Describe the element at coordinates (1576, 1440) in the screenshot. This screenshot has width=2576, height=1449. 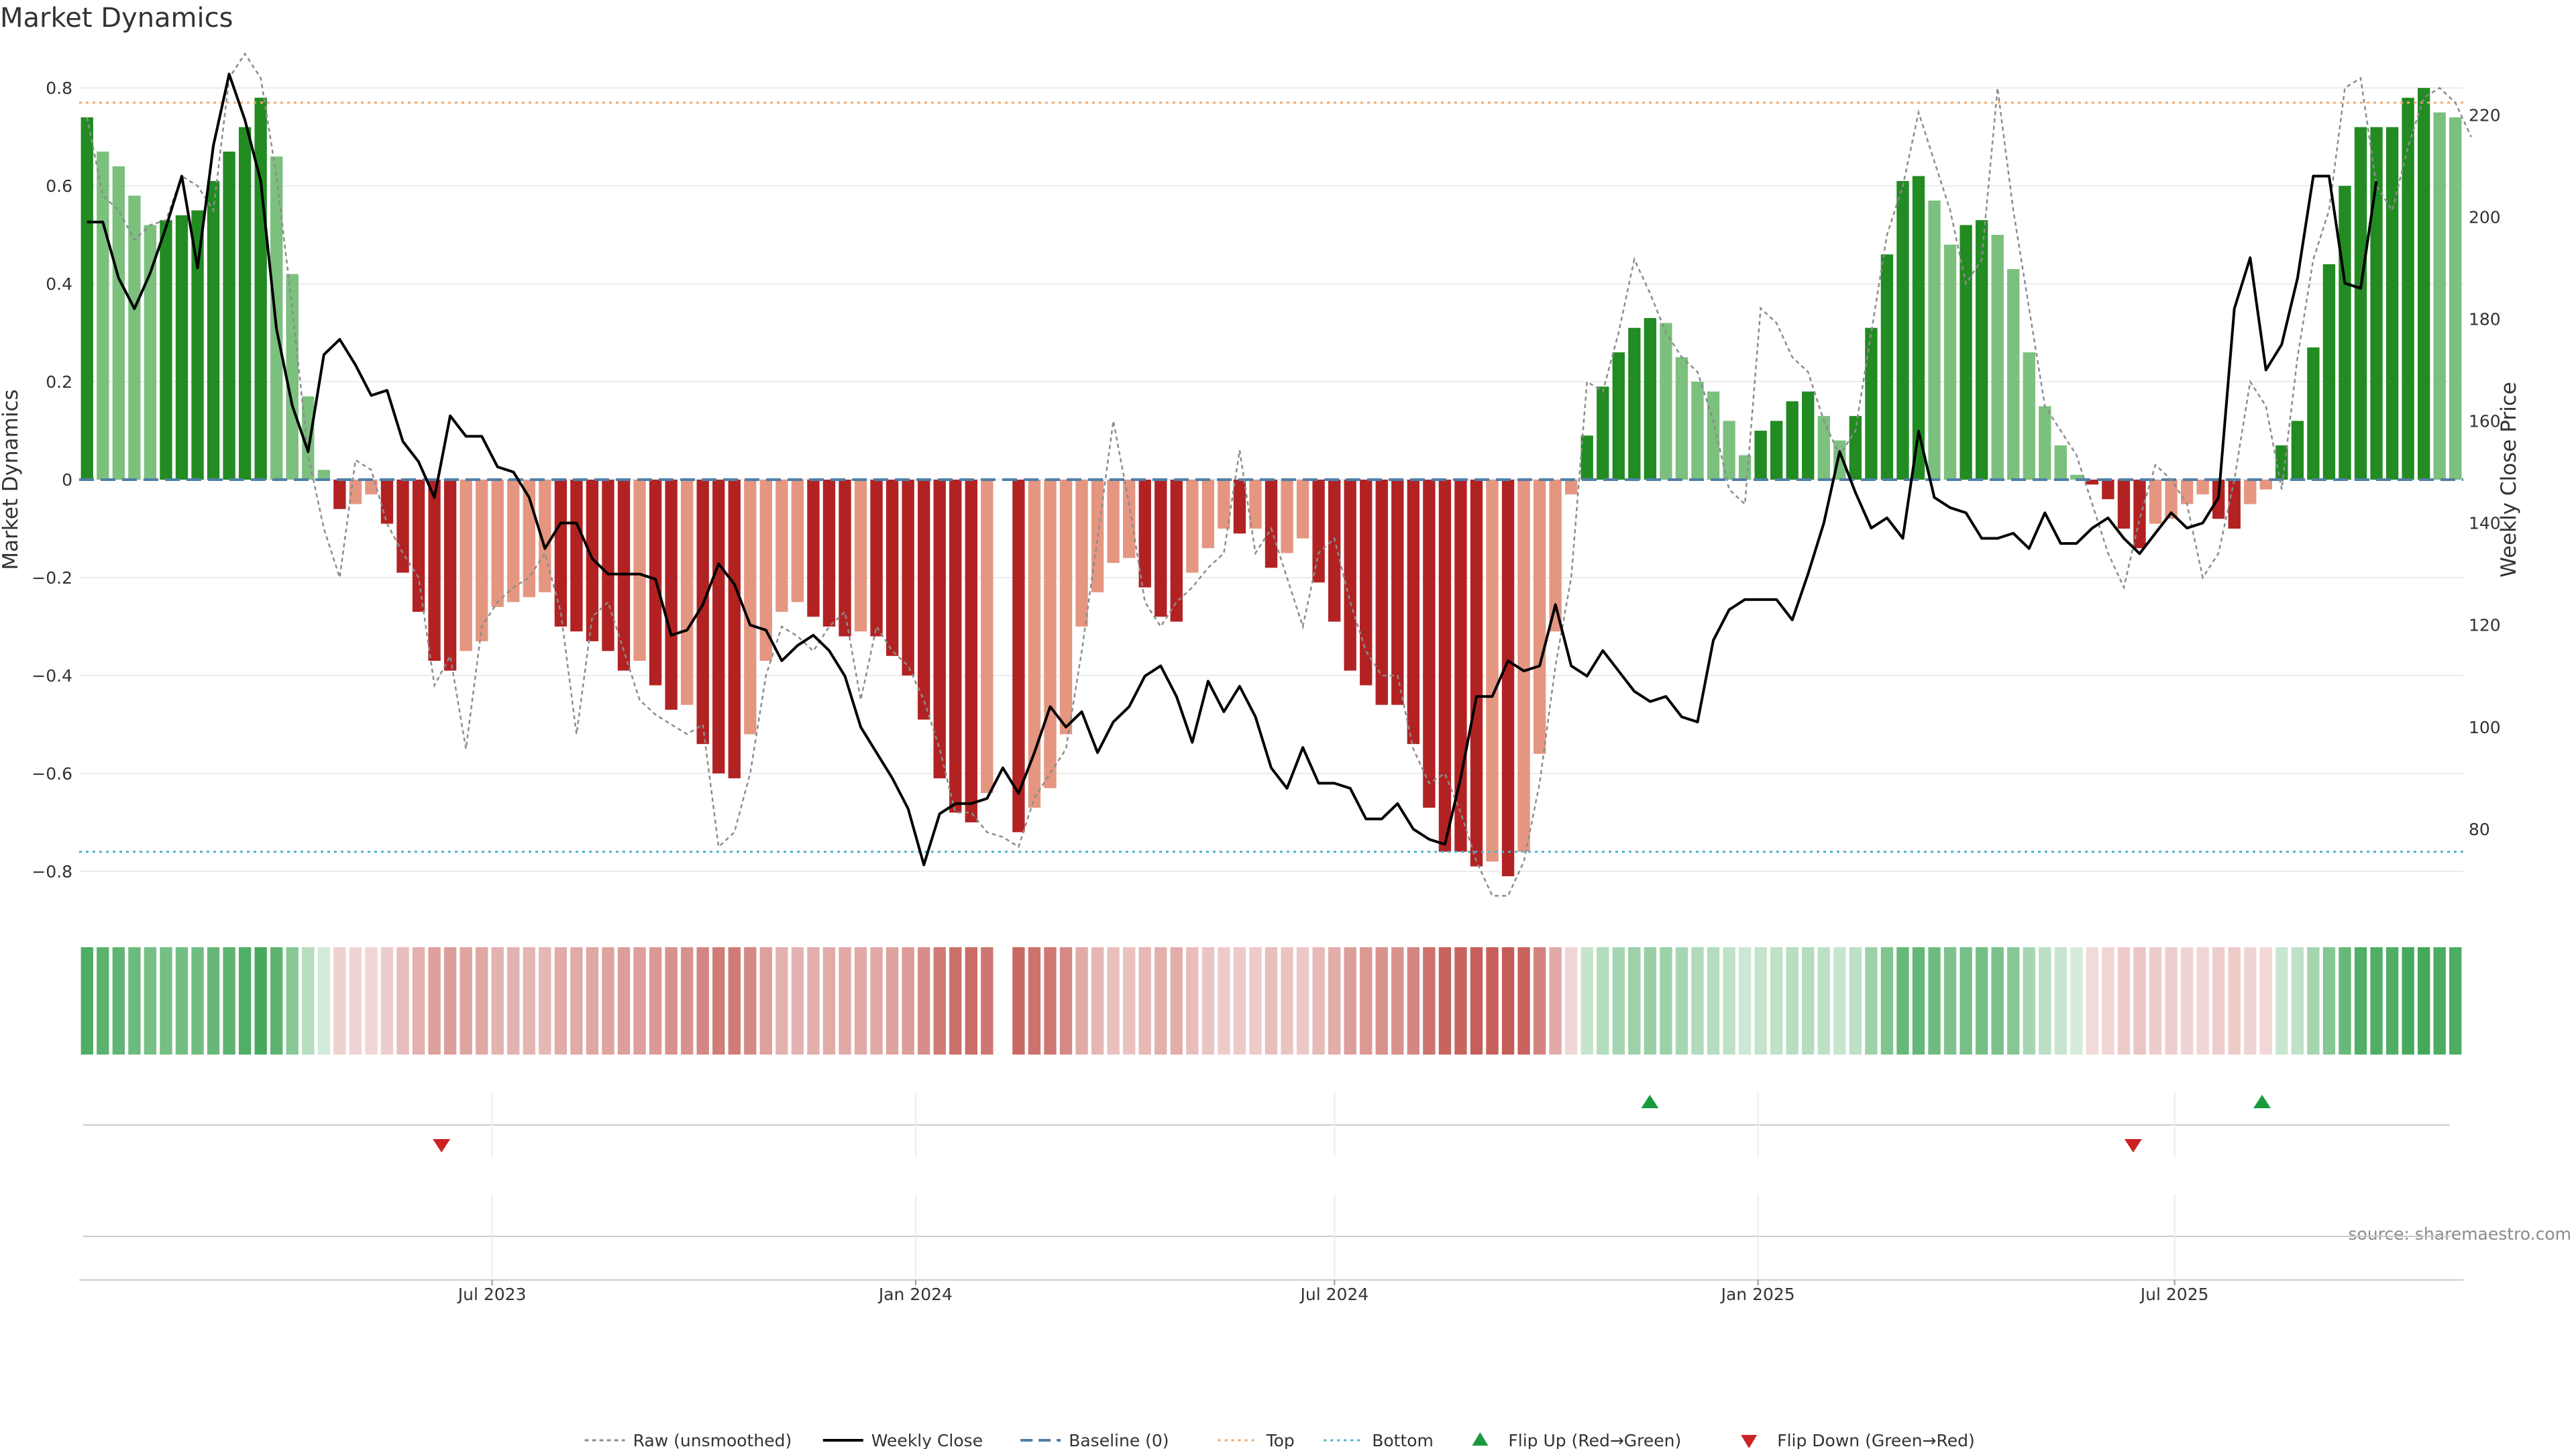
I see `legend-item-flip_up: Flip Up (Red→Green)` at that location.